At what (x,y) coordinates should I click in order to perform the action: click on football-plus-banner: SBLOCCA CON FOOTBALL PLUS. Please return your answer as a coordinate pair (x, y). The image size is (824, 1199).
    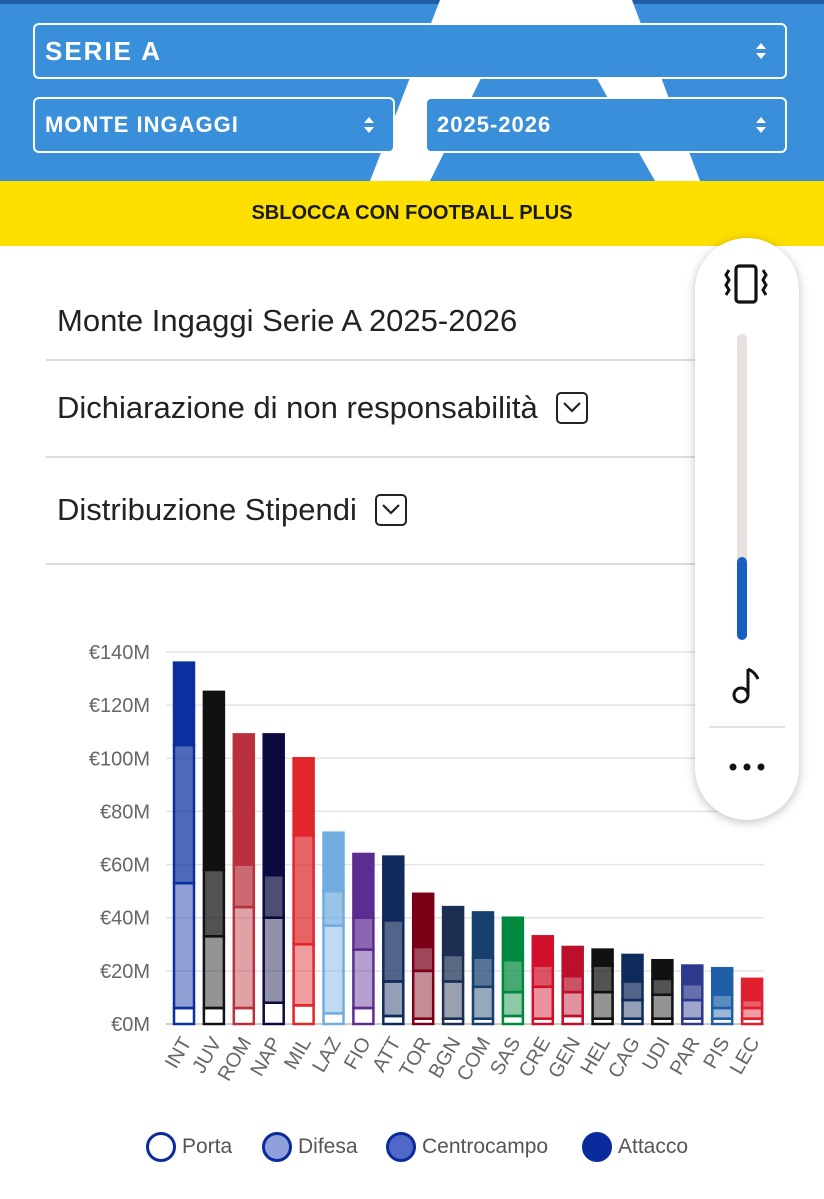
    Looking at the image, I should click on (412, 213).